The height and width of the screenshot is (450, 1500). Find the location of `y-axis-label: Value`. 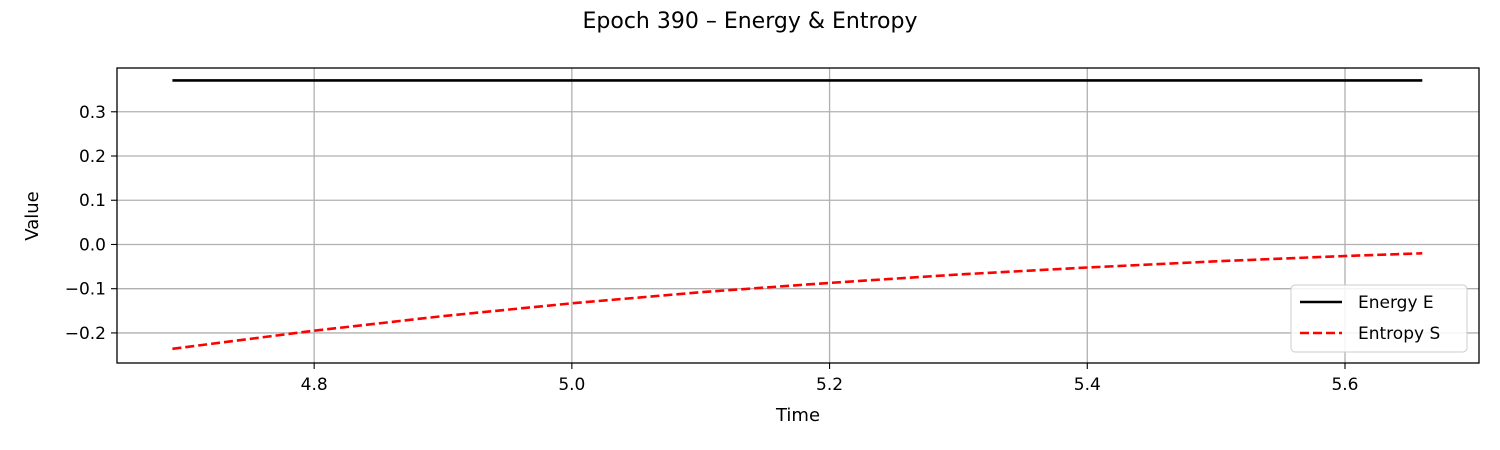

y-axis-label: Value is located at coordinates (32, 215).